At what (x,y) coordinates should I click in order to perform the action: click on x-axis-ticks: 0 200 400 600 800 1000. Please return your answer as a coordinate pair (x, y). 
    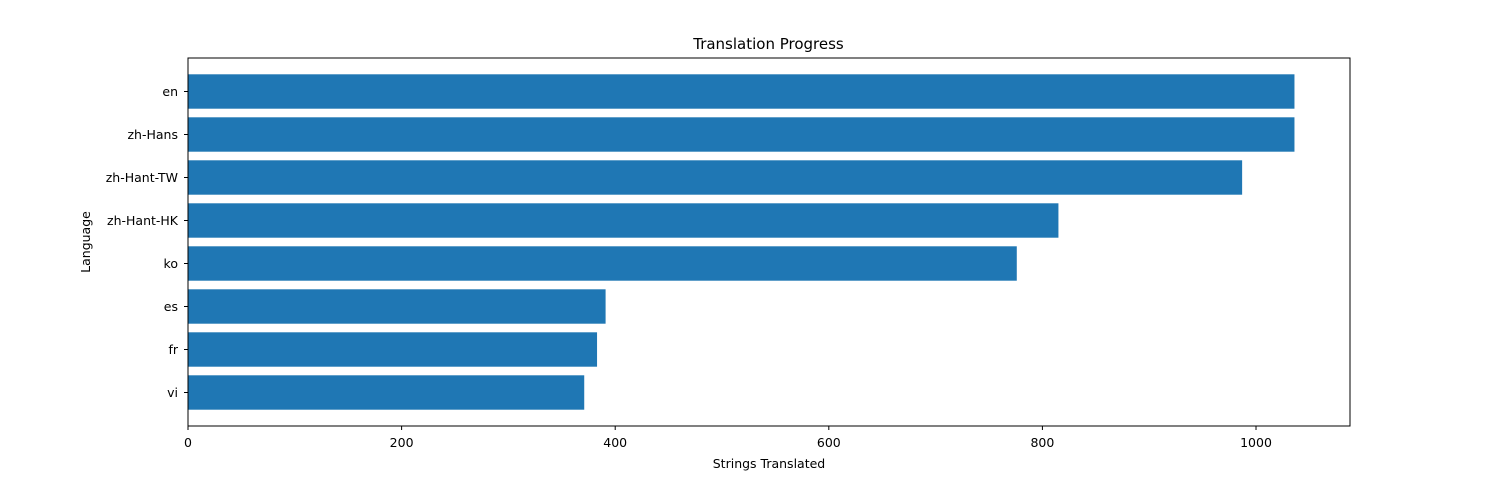
    Looking at the image, I should click on (728, 438).